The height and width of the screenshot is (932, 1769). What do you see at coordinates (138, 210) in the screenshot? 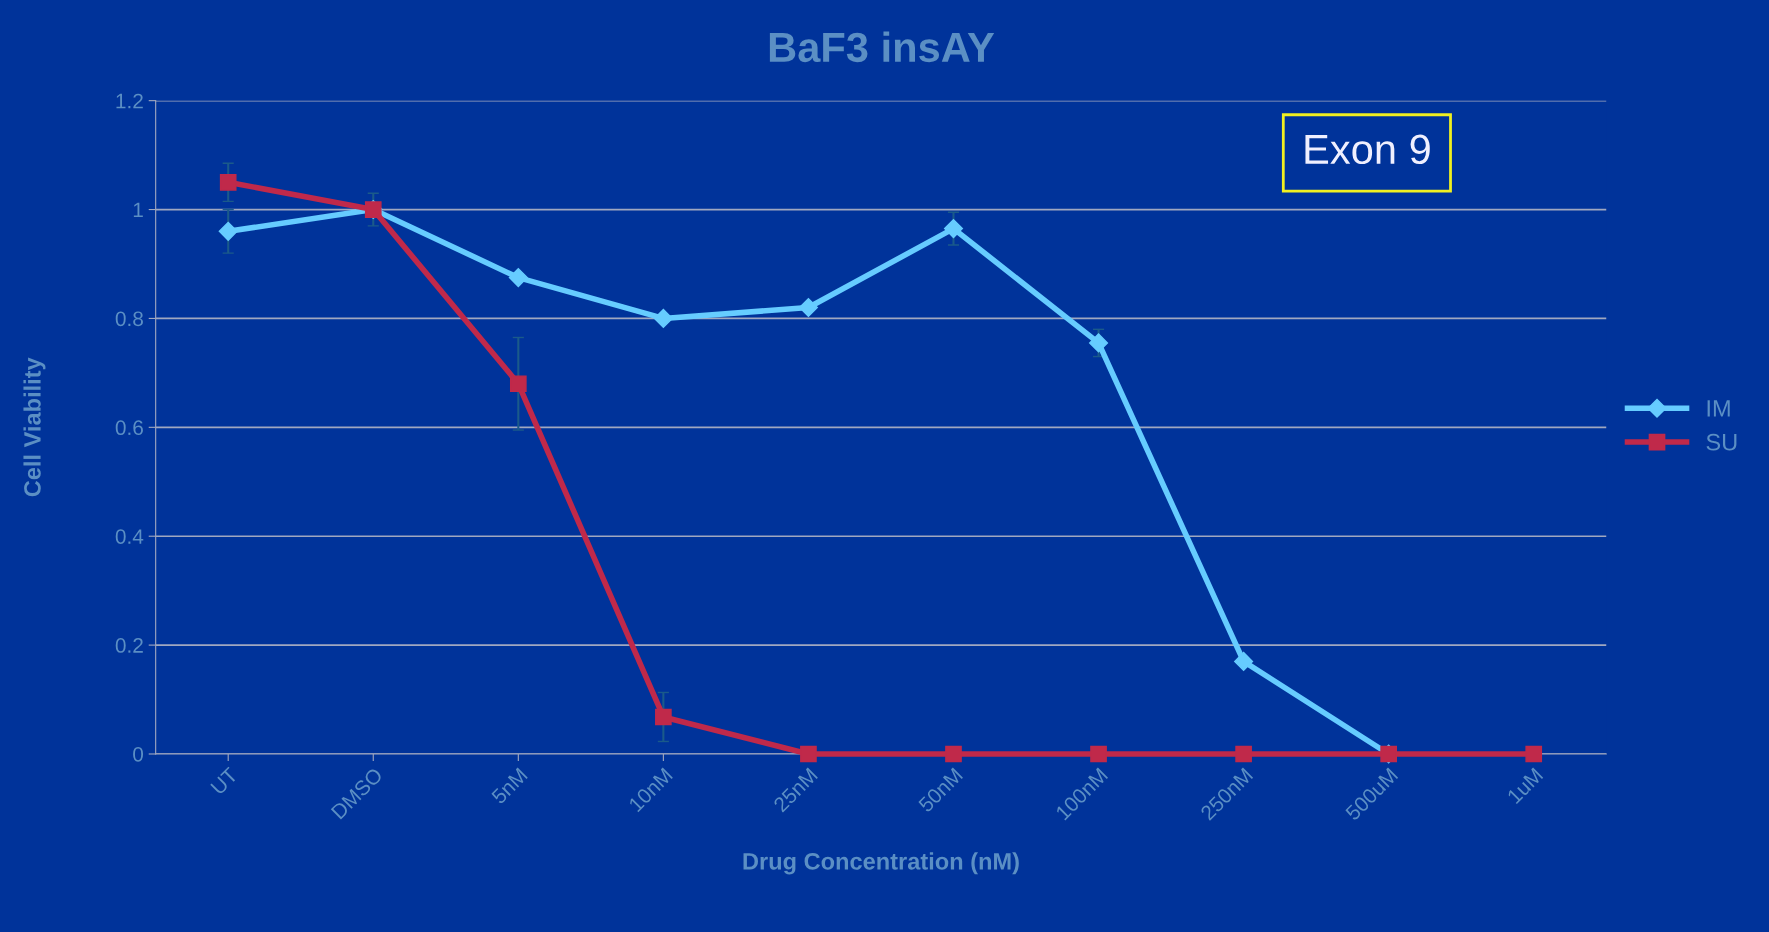
I see `y-tick-label: 1` at bounding box center [138, 210].